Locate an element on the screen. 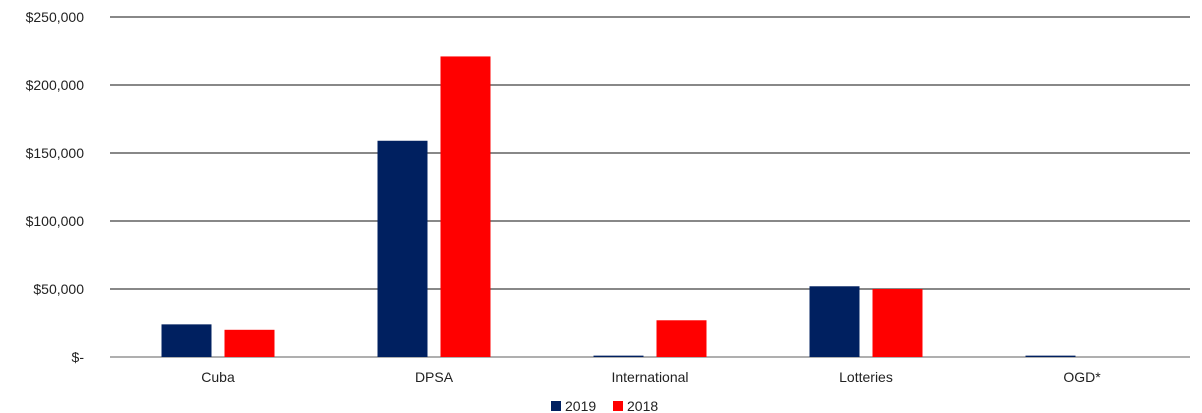  category-label: International is located at coordinates (649, 377).